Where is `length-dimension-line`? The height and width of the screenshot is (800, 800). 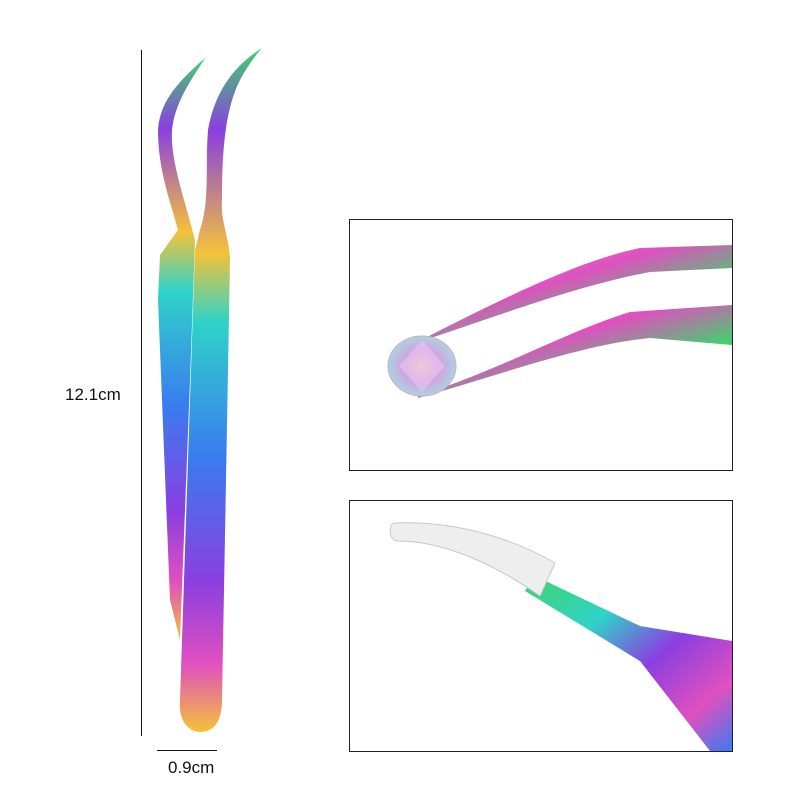 length-dimension-line is located at coordinates (141, 393).